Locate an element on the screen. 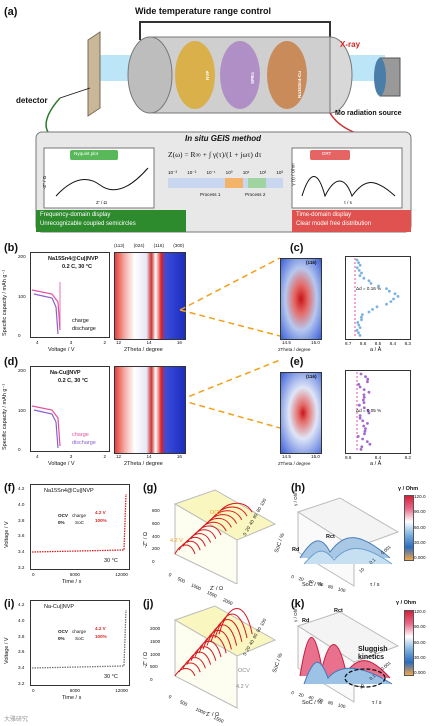  panel-h-rct: Rct is located at coordinates (330, 537).